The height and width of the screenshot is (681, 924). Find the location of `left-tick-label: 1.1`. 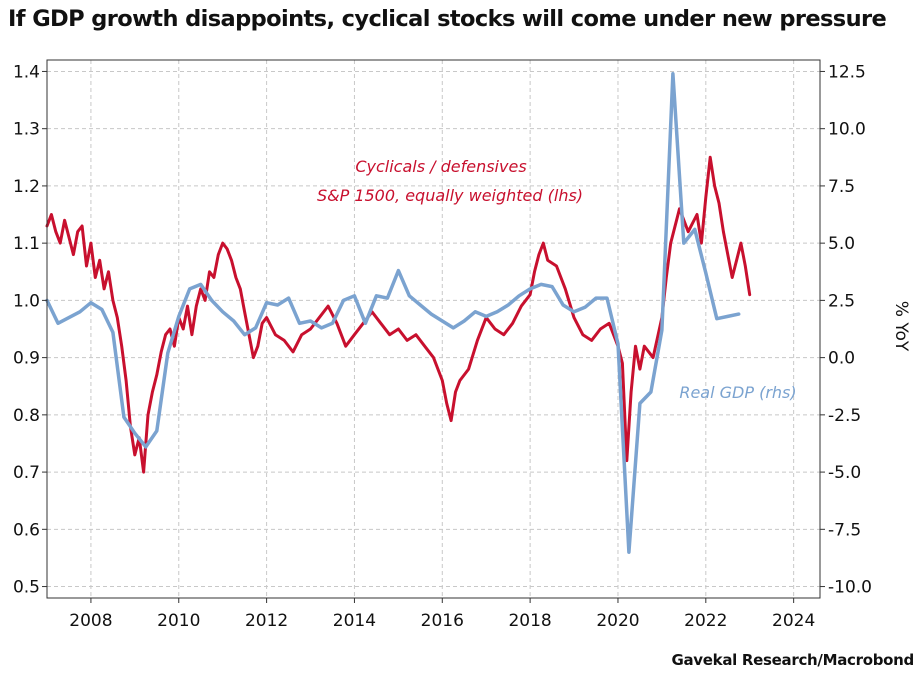

left-tick-label: 1.1 is located at coordinates (26, 244).